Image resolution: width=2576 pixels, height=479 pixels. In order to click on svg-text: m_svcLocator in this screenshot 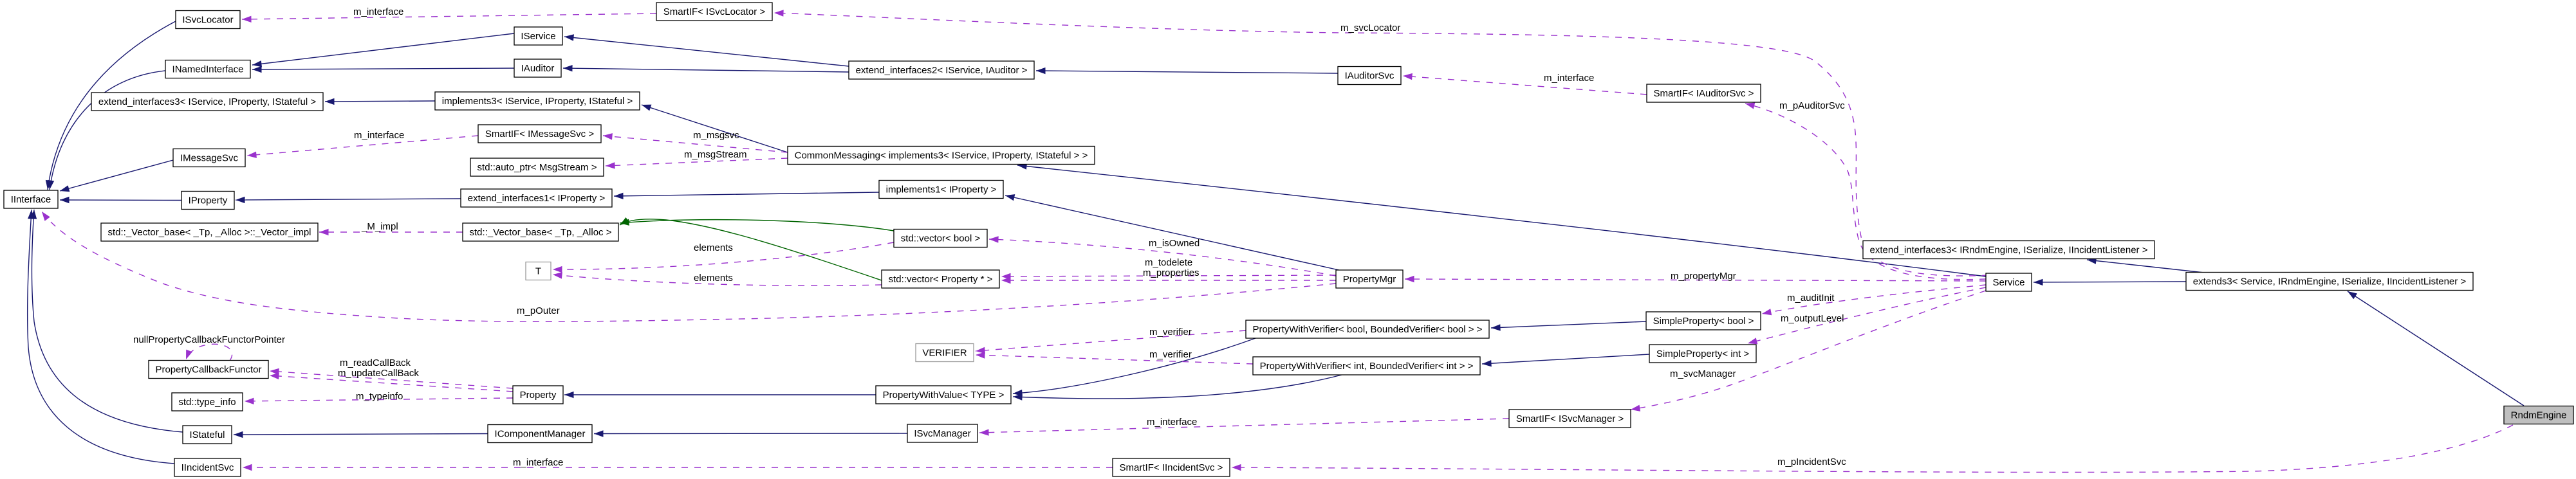, I will do `click(1370, 28)`.